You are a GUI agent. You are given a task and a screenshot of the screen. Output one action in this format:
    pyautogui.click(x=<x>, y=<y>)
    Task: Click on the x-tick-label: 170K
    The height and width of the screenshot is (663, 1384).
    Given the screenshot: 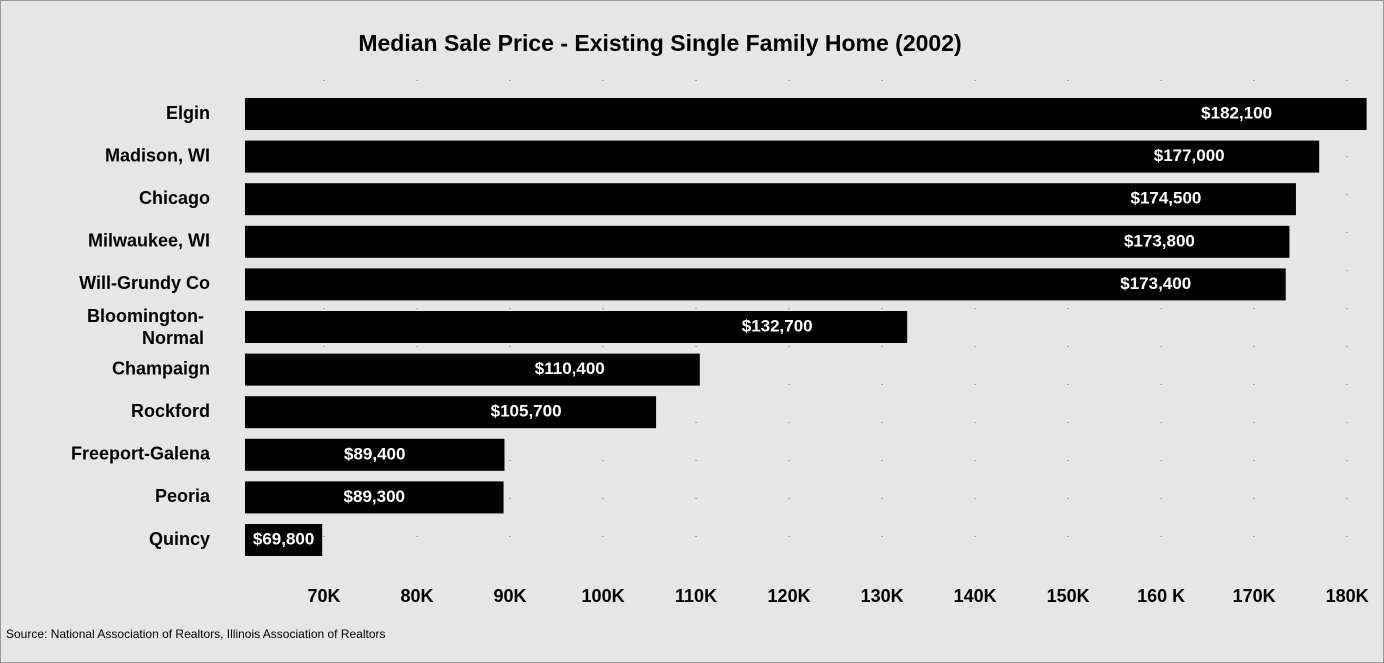 What is the action you would take?
    pyautogui.click(x=1254, y=596)
    